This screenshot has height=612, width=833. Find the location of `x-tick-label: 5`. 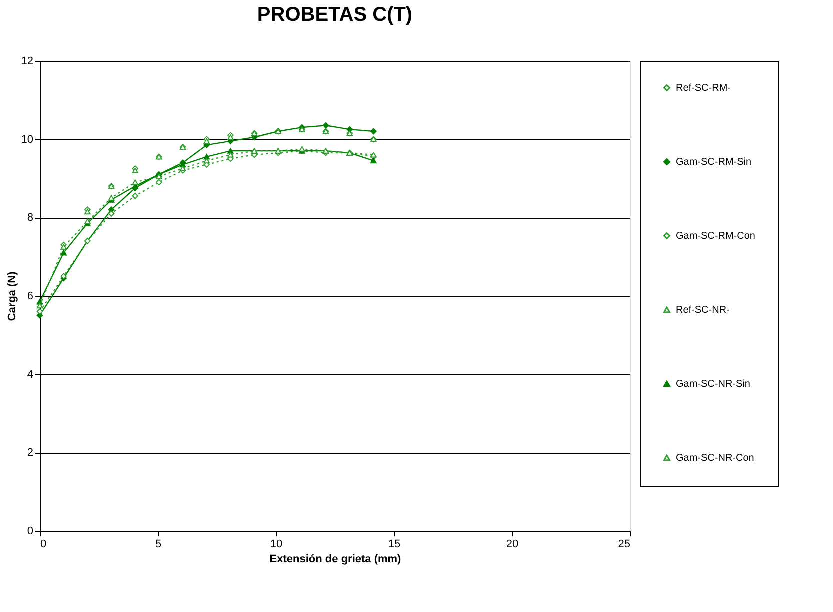

x-tick-label: 5 is located at coordinates (158, 544).